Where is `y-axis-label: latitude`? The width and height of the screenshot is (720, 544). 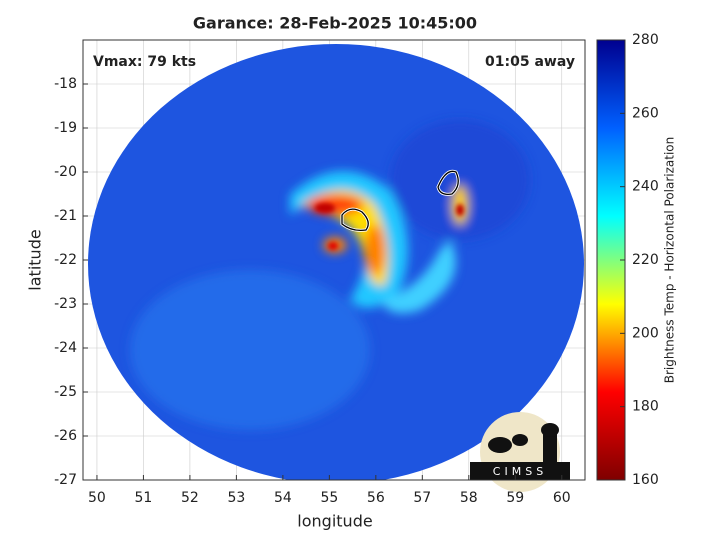 y-axis-label: latitude is located at coordinates (35, 259).